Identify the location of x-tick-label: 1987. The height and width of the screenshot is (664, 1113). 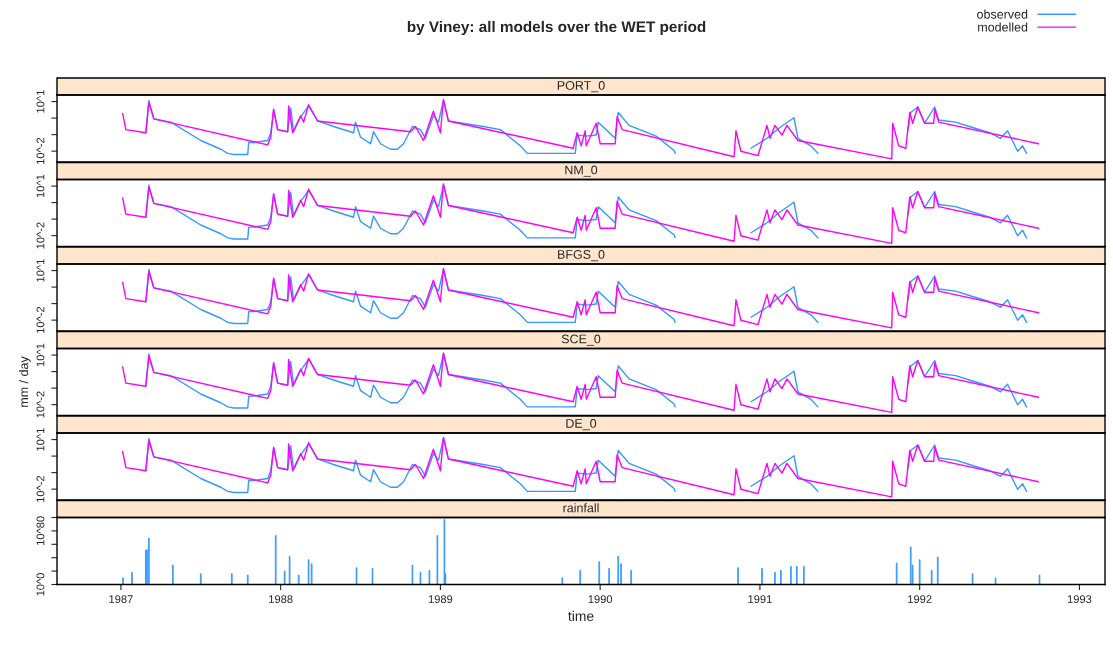
(121, 599).